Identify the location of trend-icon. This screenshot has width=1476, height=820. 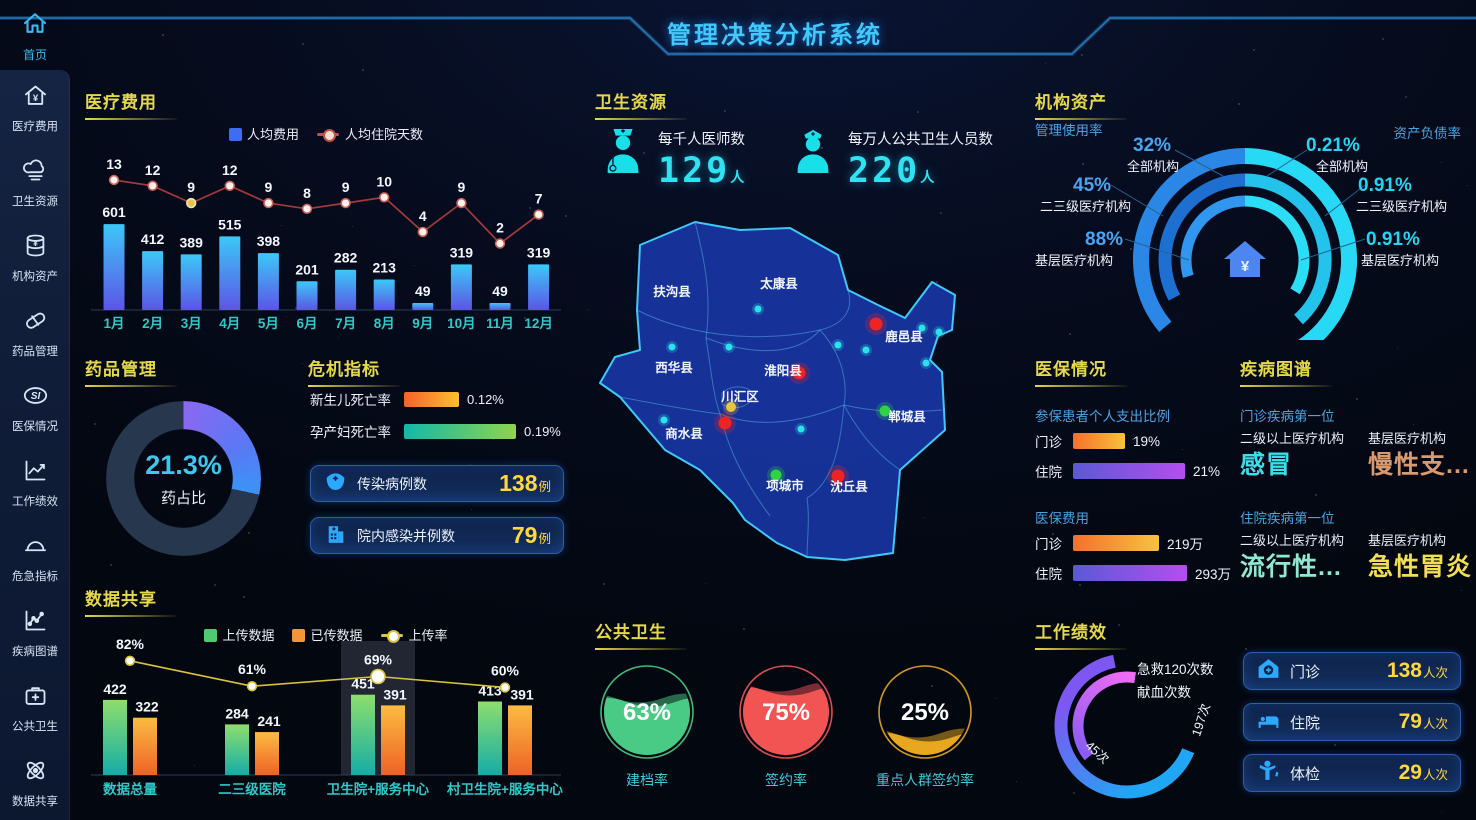
(35, 473).